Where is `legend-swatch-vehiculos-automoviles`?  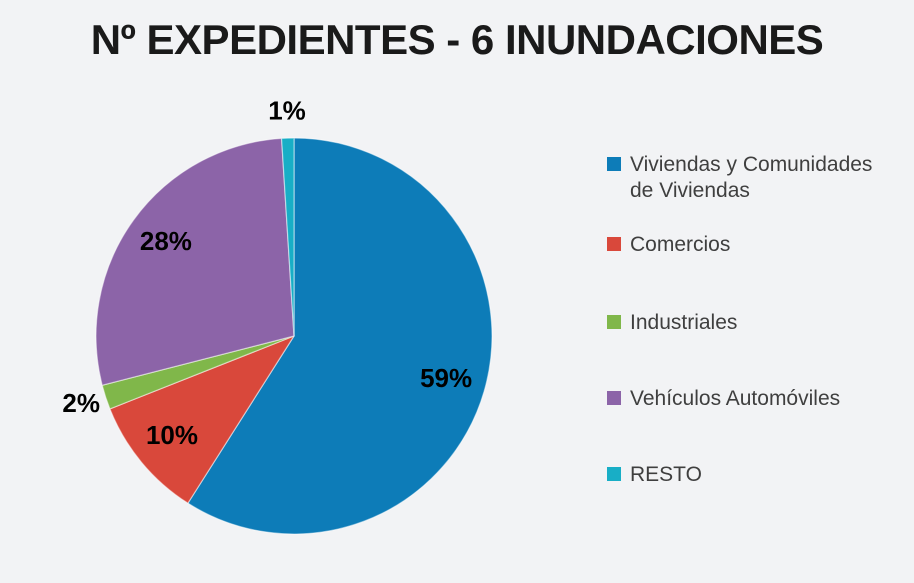 legend-swatch-vehiculos-automoviles is located at coordinates (614, 398).